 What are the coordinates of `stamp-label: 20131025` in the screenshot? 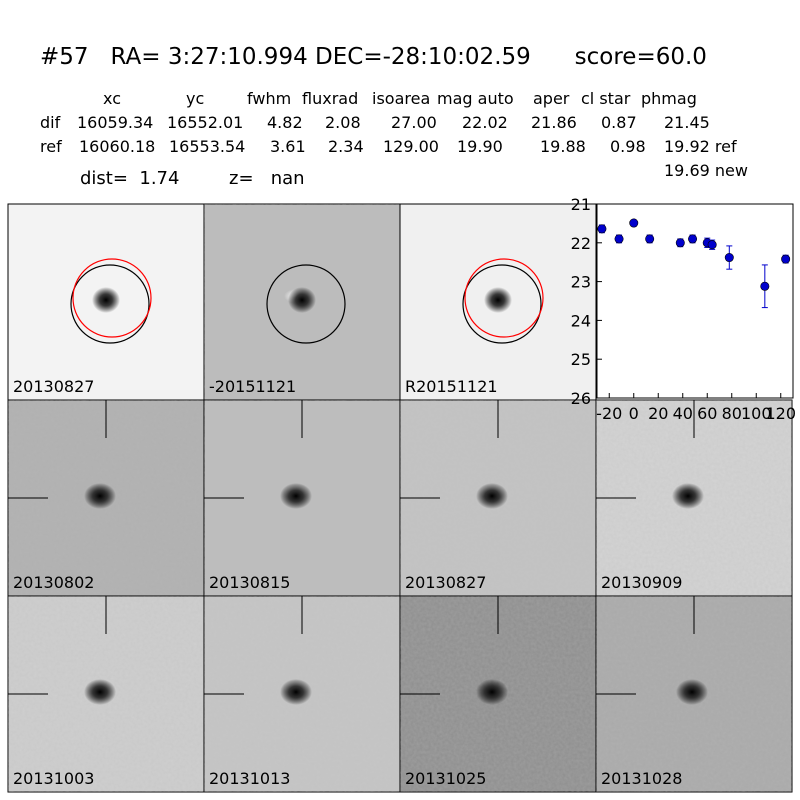 It's located at (445, 778).